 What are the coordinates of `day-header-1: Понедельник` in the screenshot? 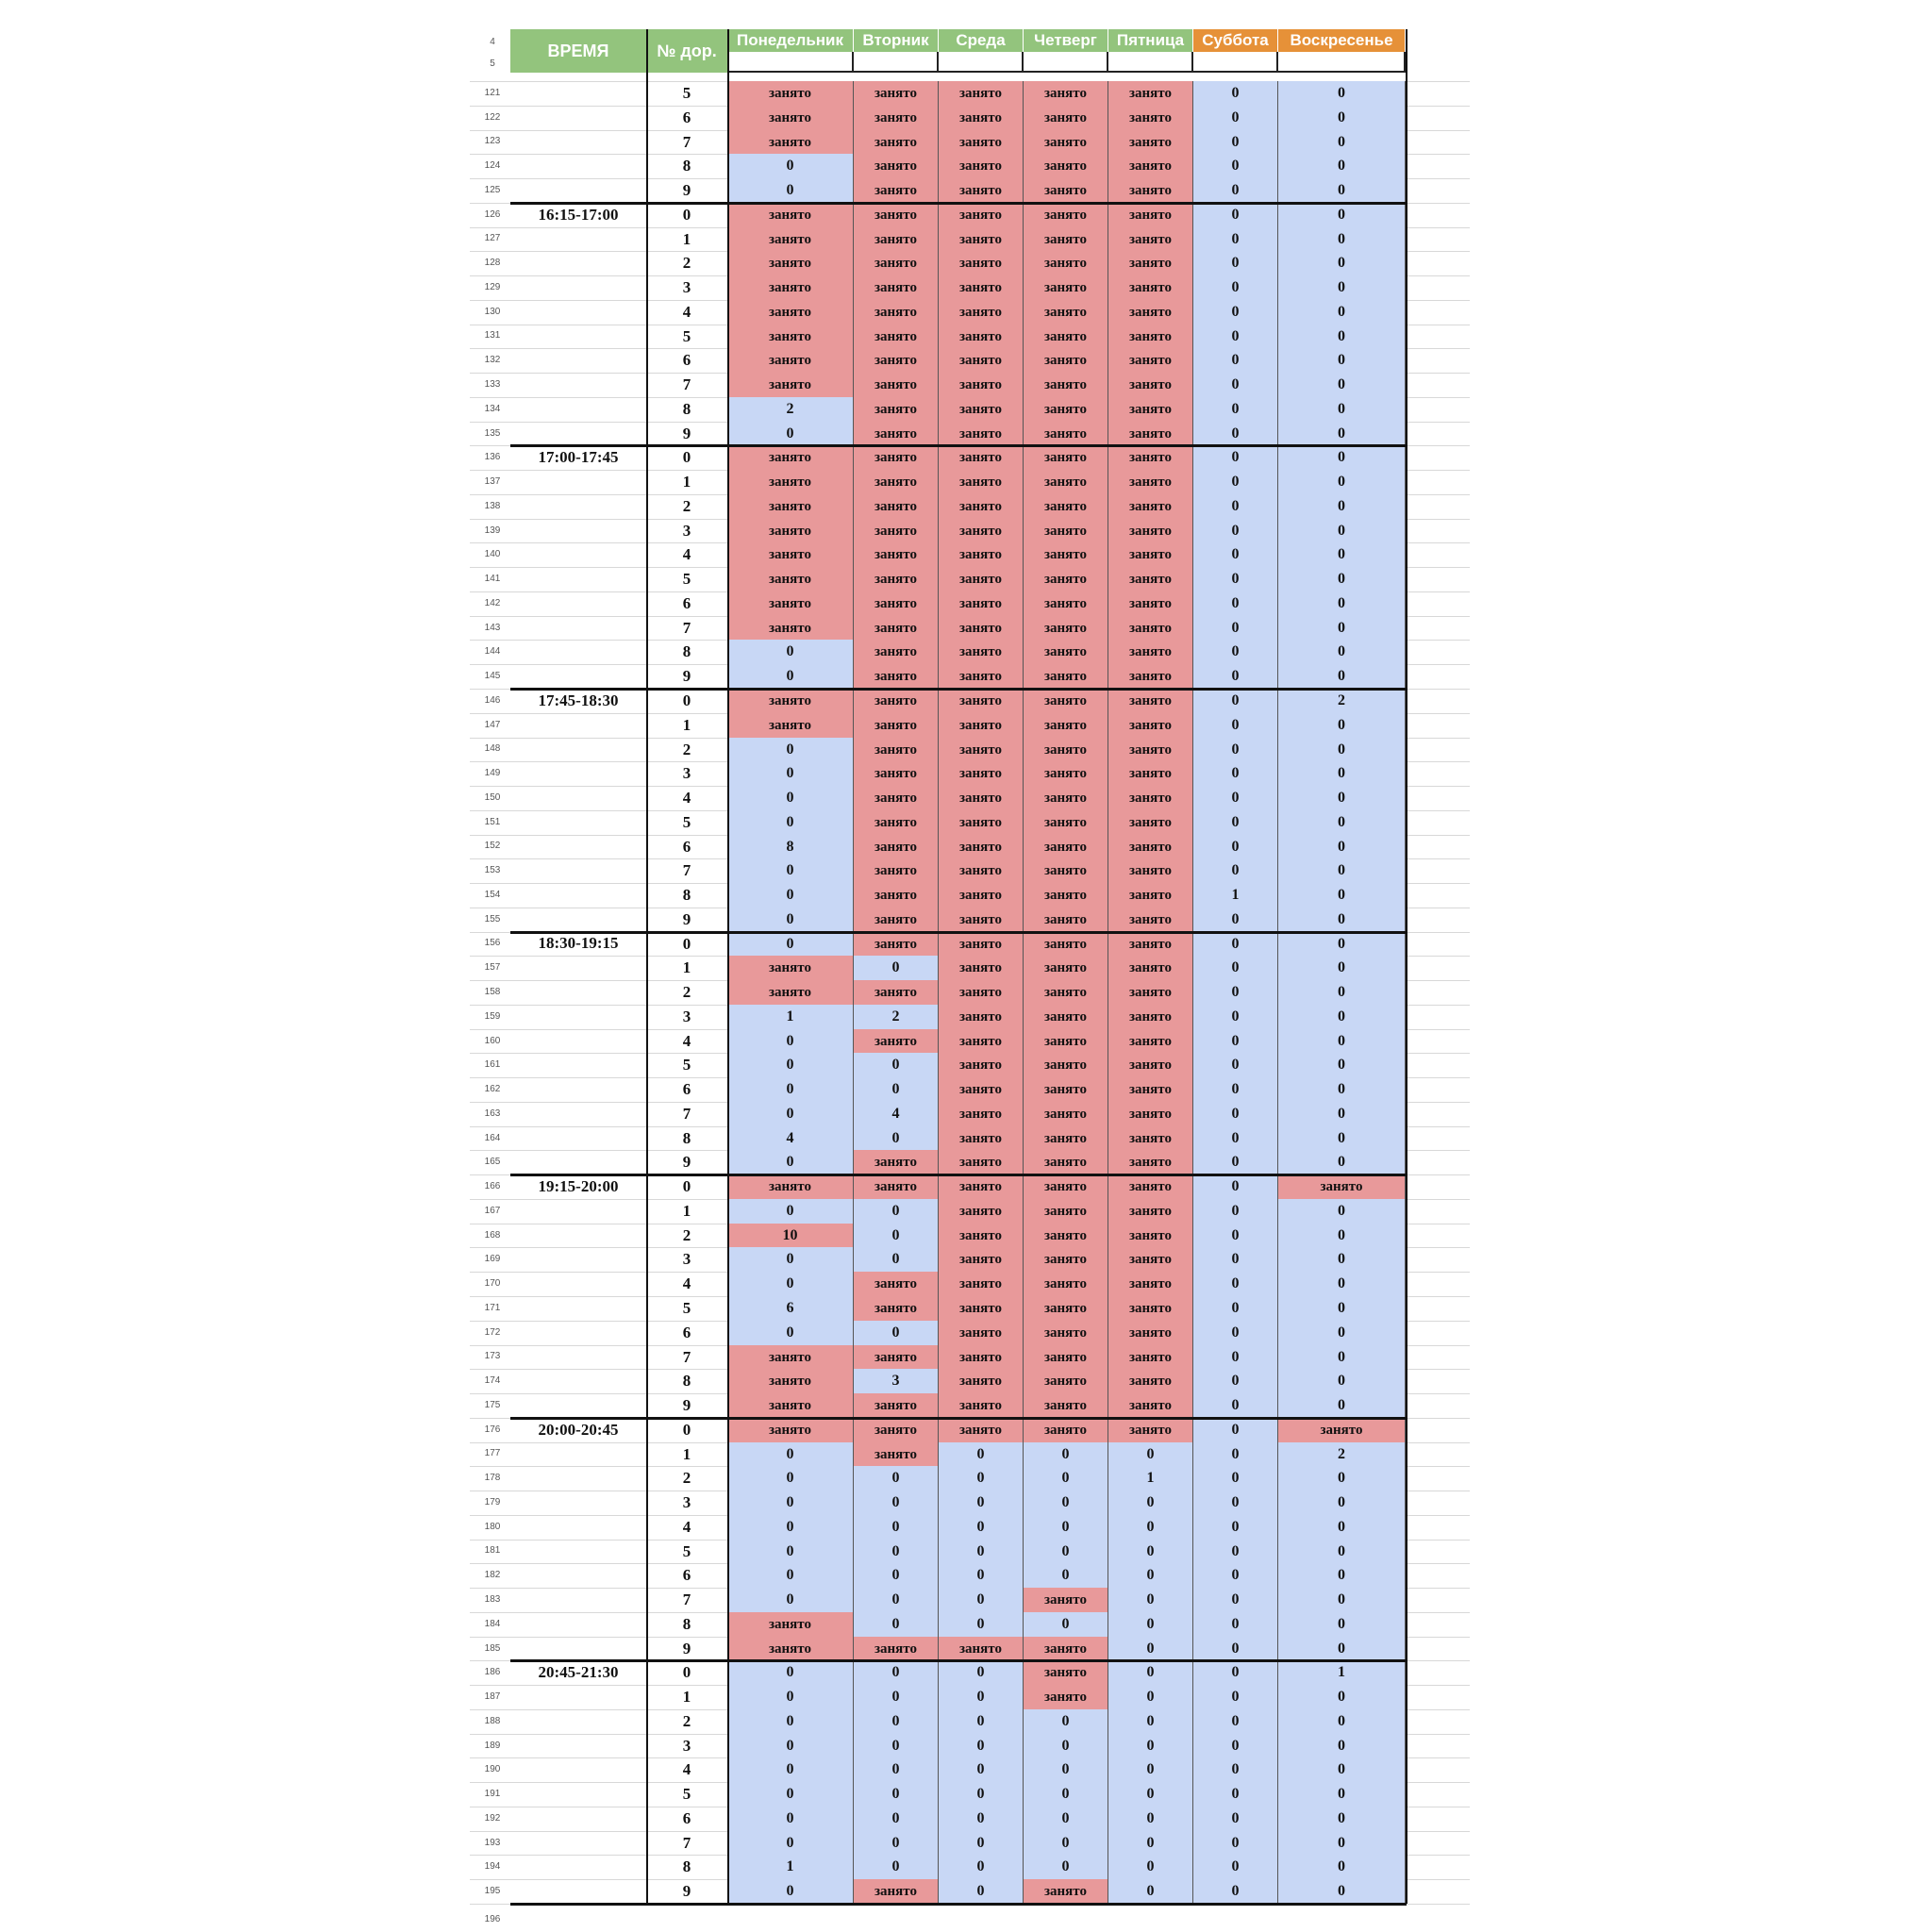 It's located at (790, 40).